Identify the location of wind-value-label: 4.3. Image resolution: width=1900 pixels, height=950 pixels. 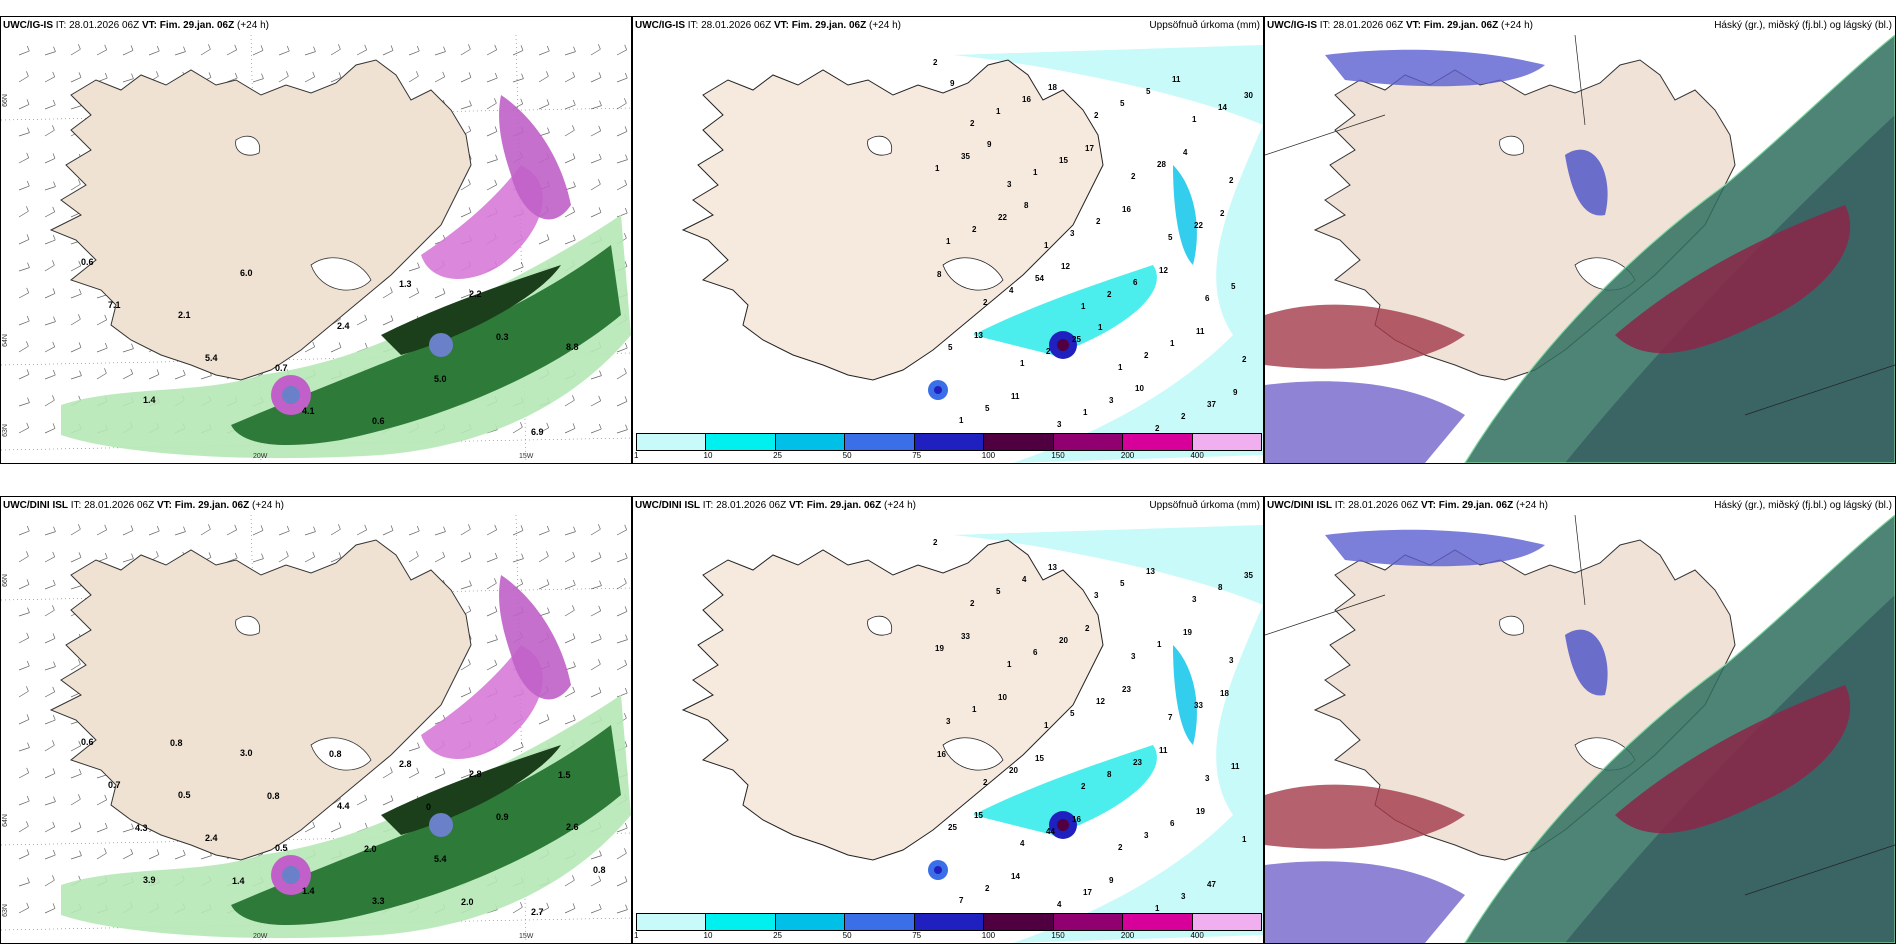
(141, 828).